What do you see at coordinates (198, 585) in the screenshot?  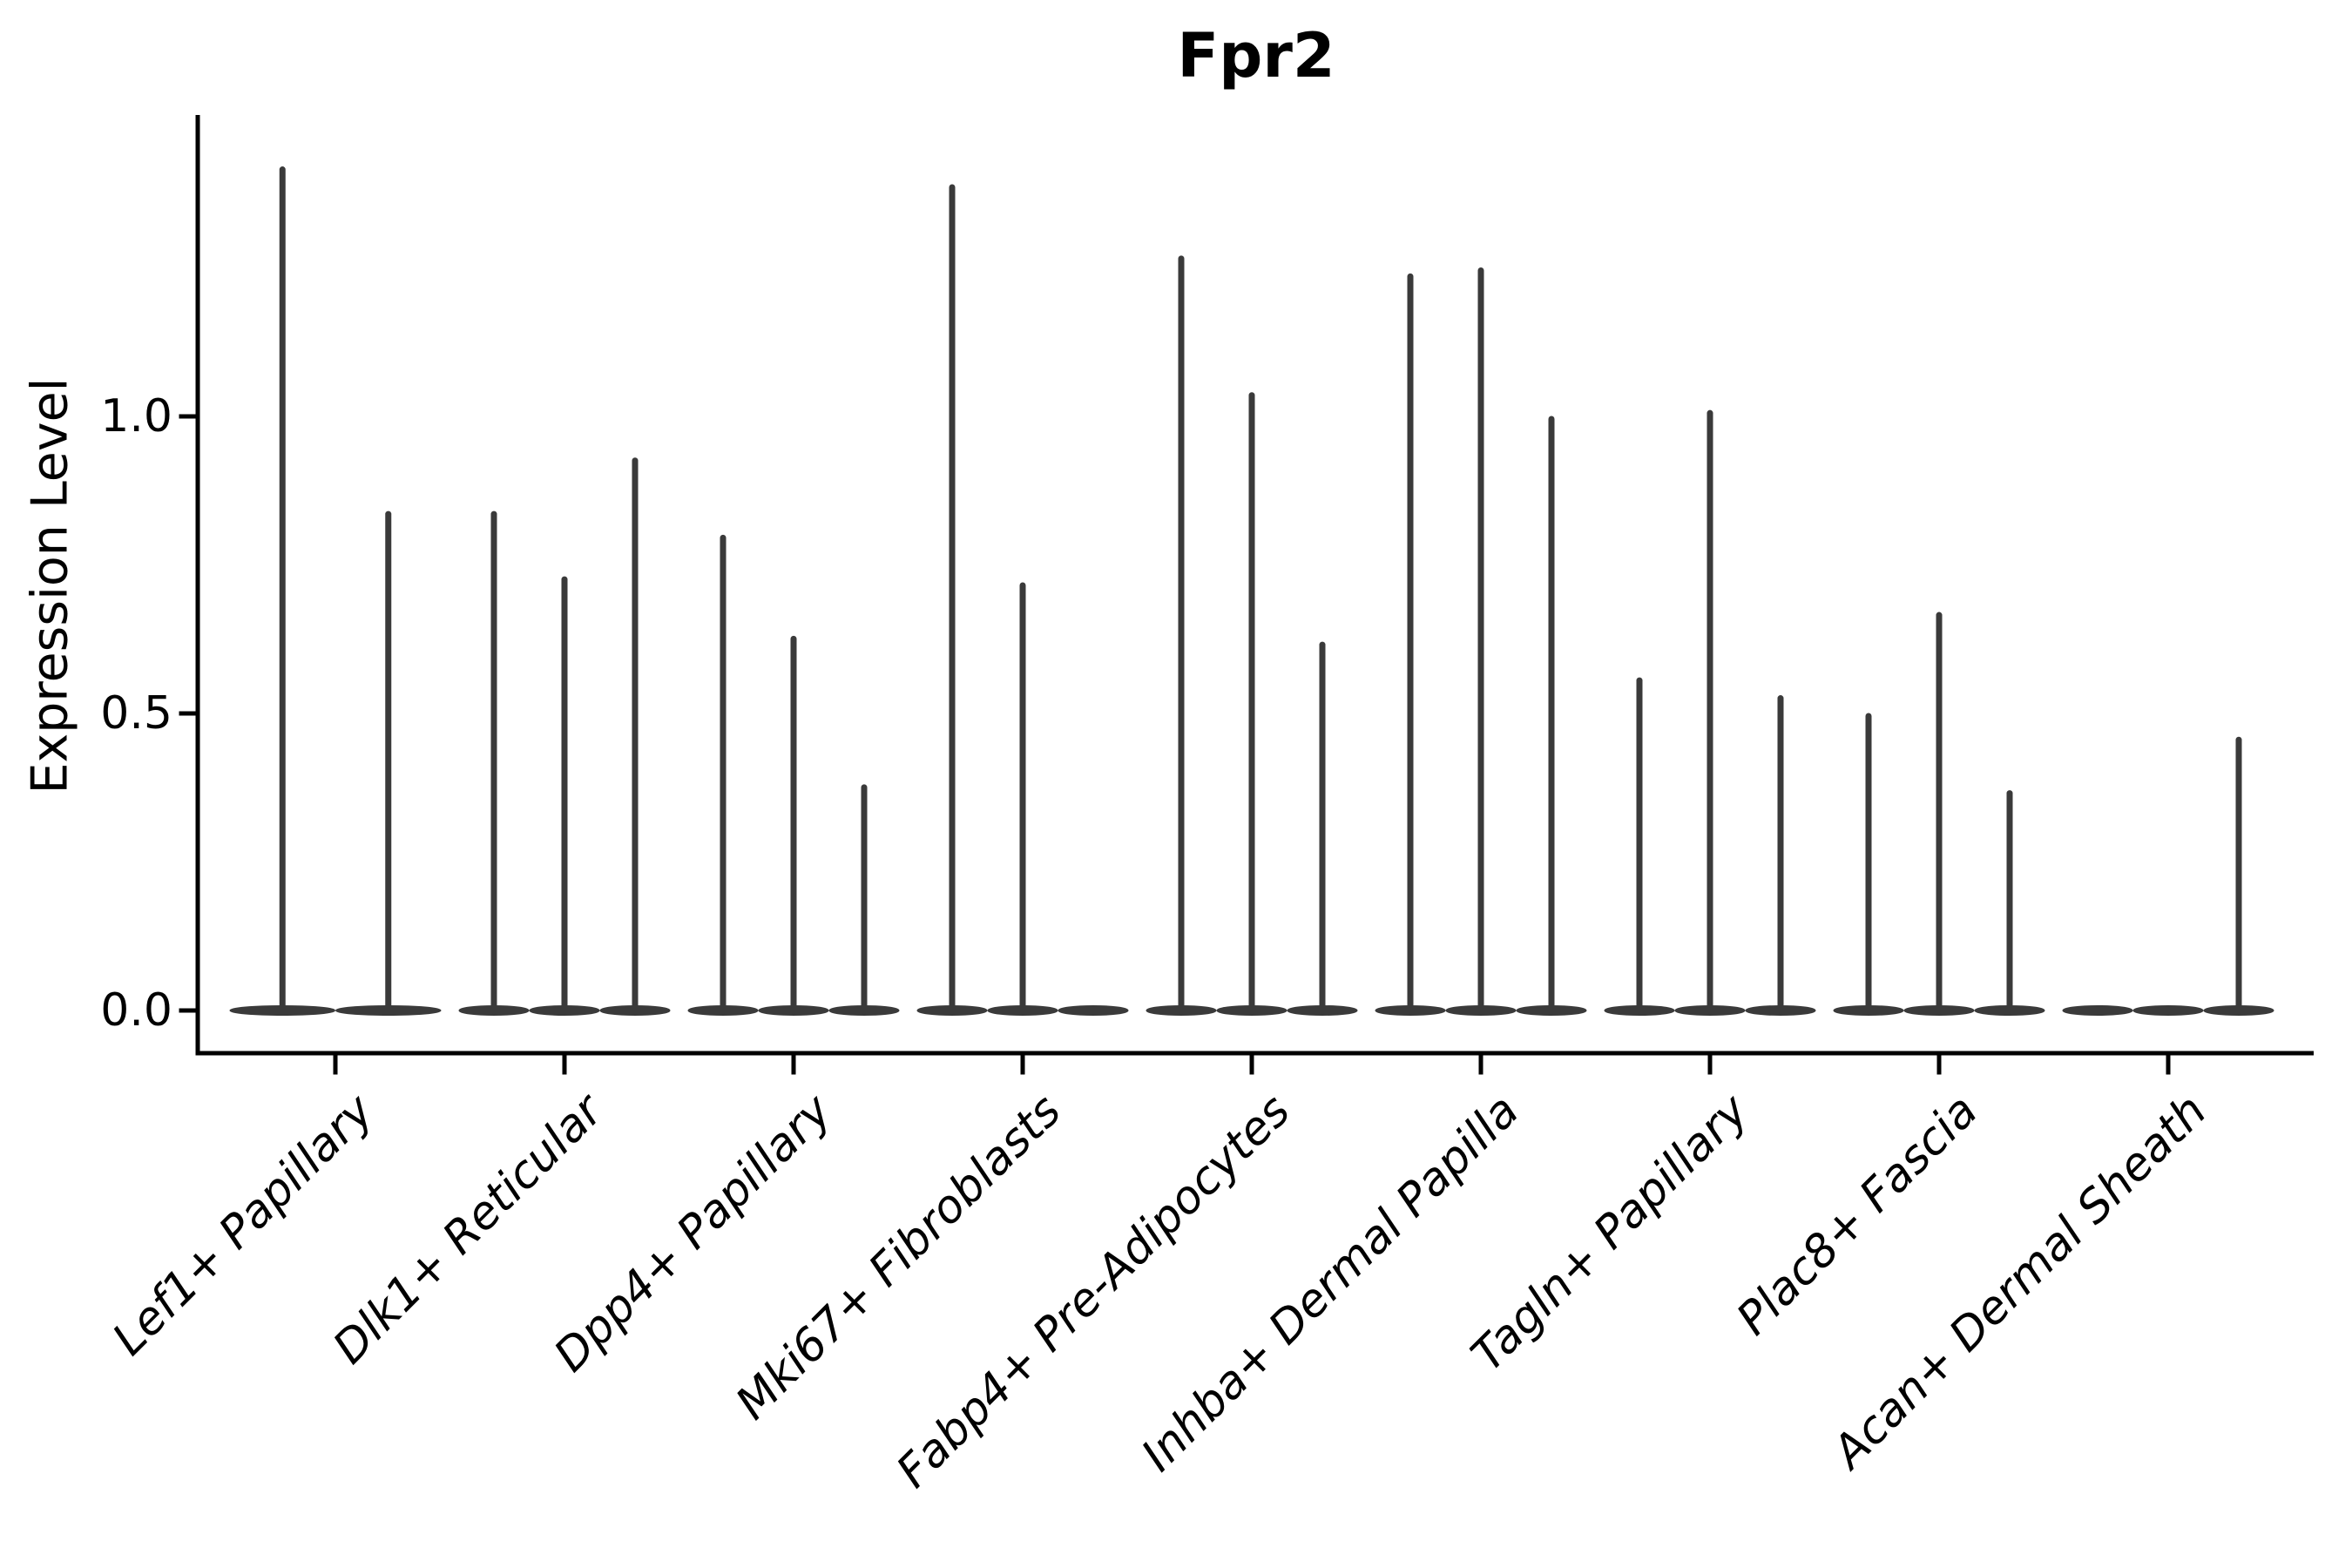 I see `y-axis-spine` at bounding box center [198, 585].